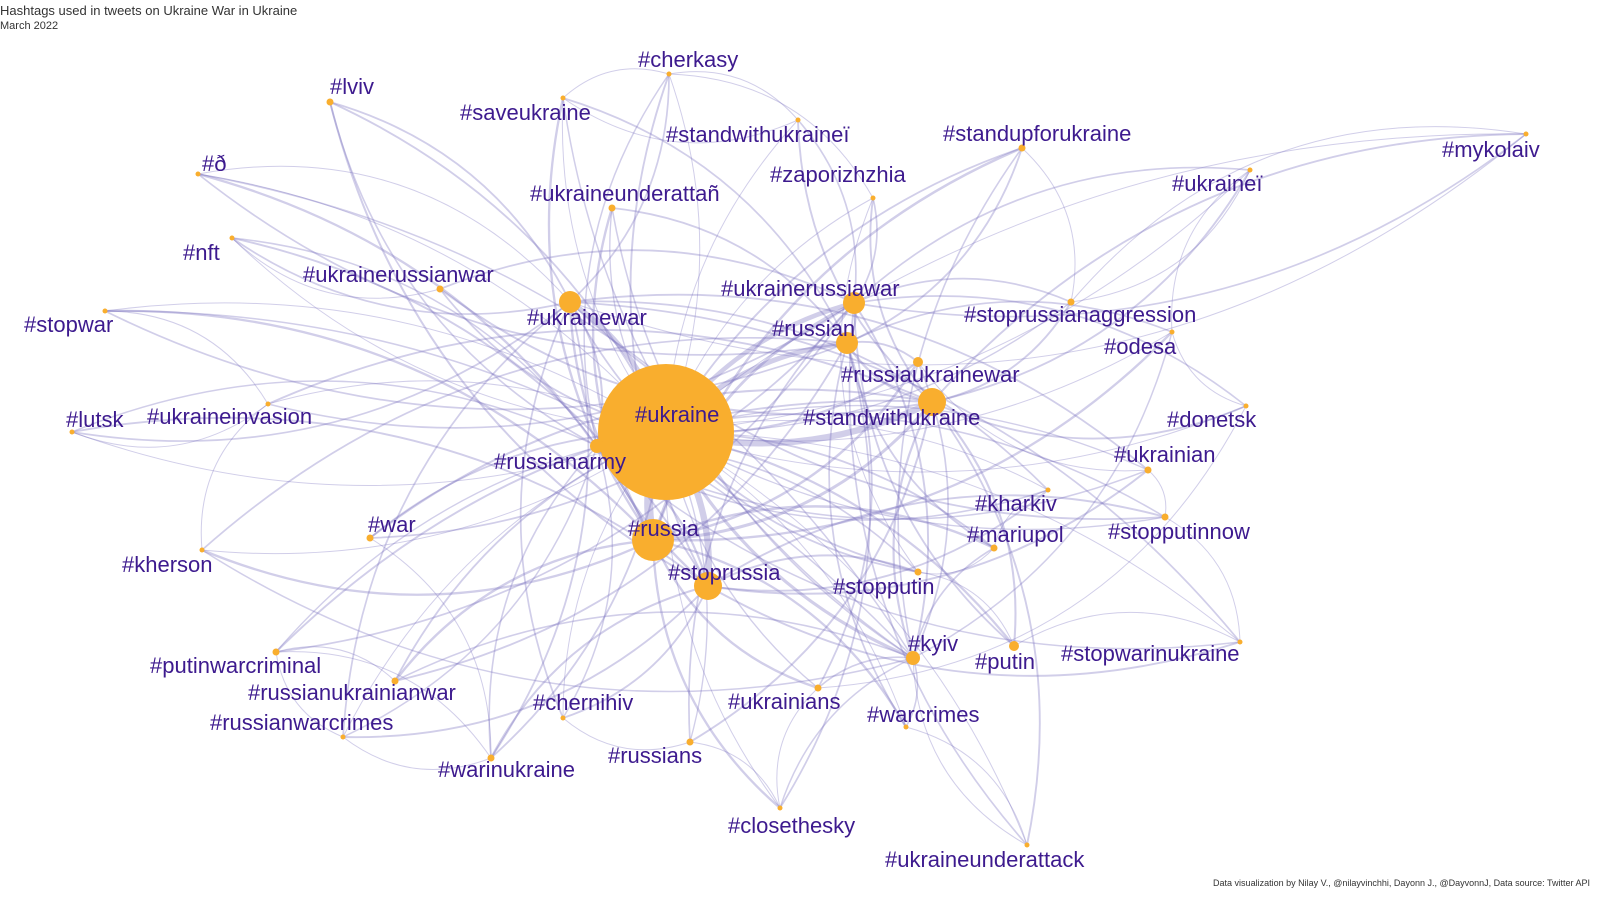 This screenshot has height=900, width=1600. I want to click on edge-zaporizhzhia-stopputin, so click(879, 385).